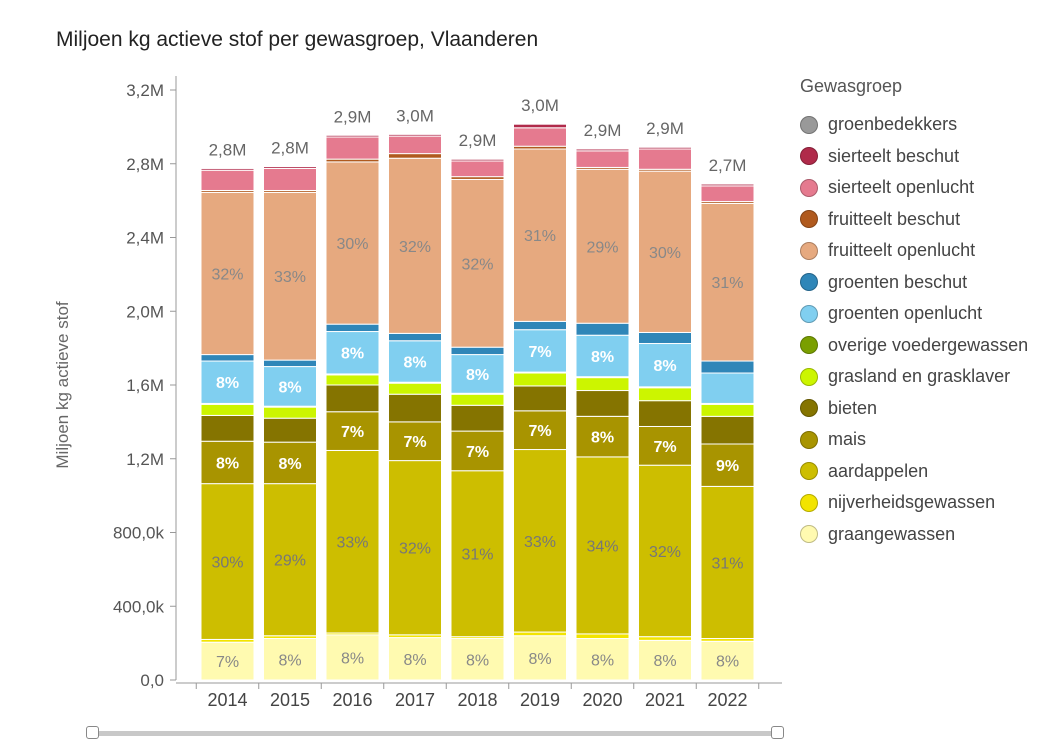 This screenshot has height=750, width=1053. I want to click on legend-item: groenbedekkers, so click(926, 125).